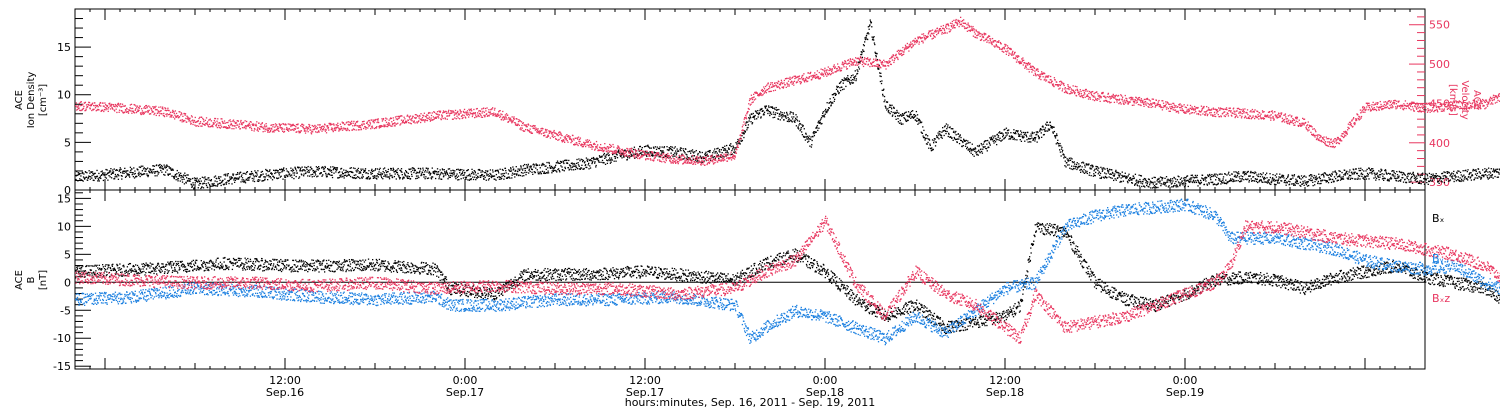 The image size is (1500, 410). I want to click on top-right-tick-label: 400, so click(1439, 143).